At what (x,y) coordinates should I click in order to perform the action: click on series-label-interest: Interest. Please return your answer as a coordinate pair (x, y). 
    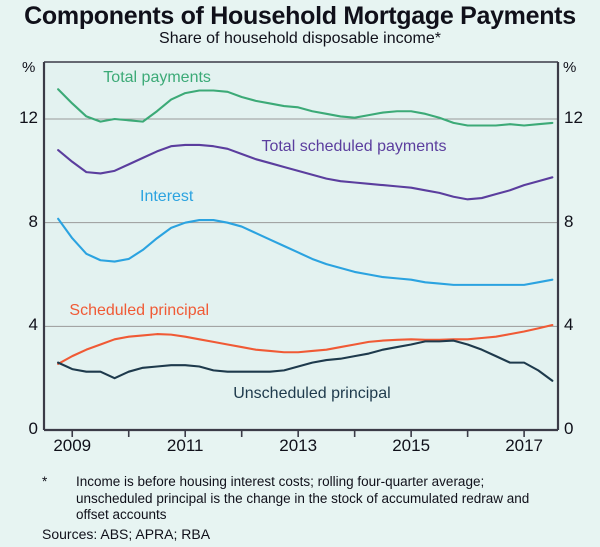
    Looking at the image, I should click on (167, 197).